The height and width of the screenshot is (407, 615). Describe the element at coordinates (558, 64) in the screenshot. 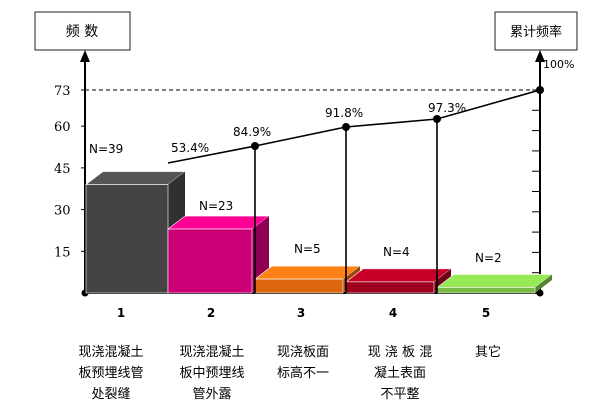

I see `right-top-label: 100%` at that location.